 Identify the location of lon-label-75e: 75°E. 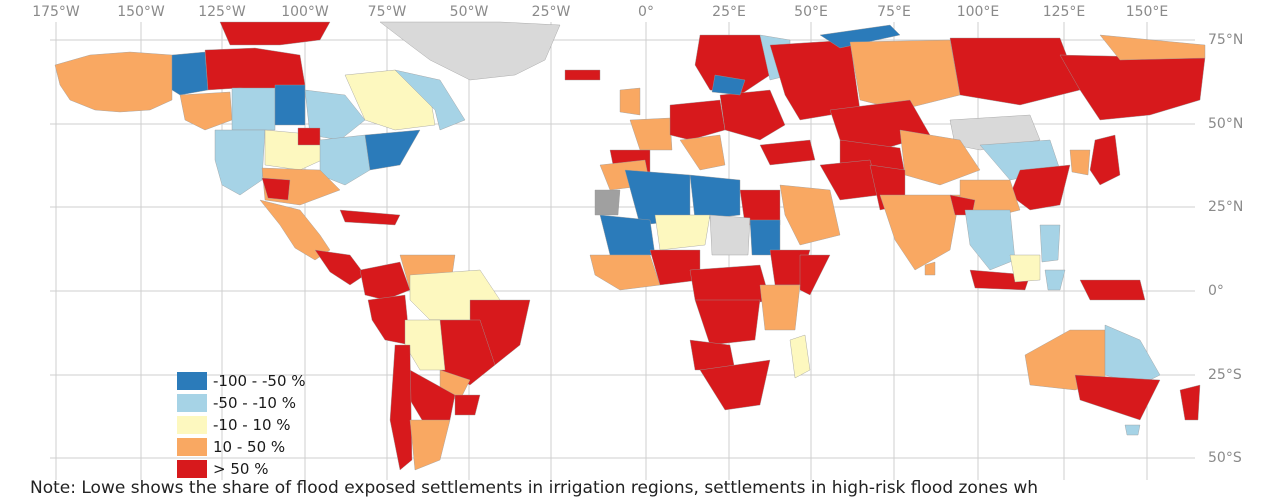
(894, 12).